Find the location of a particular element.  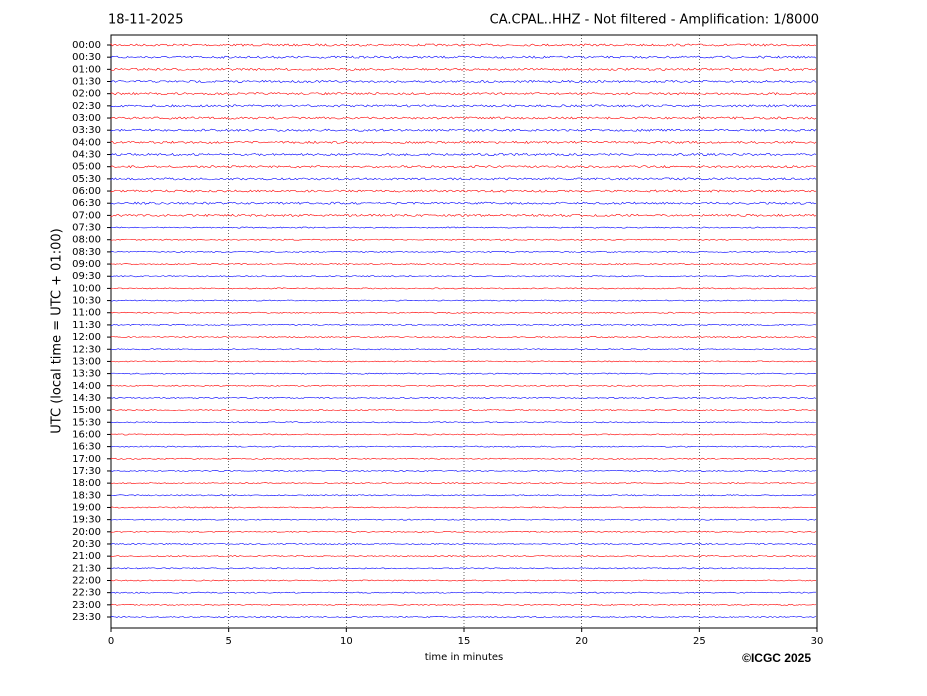

y-tick-label: 05:30 is located at coordinates (86, 179).